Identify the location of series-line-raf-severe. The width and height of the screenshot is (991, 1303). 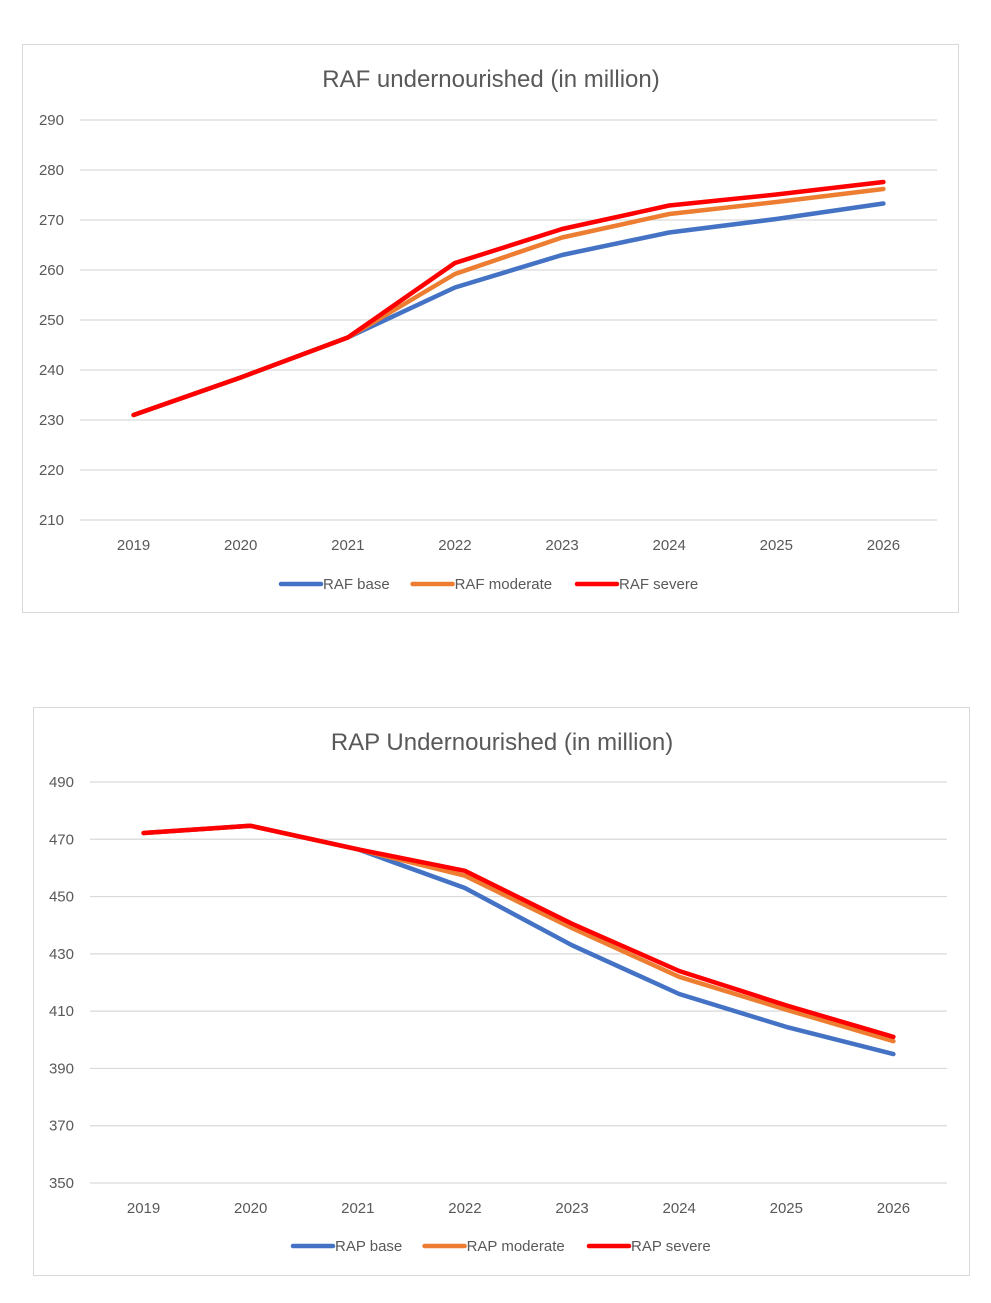
(508, 298).